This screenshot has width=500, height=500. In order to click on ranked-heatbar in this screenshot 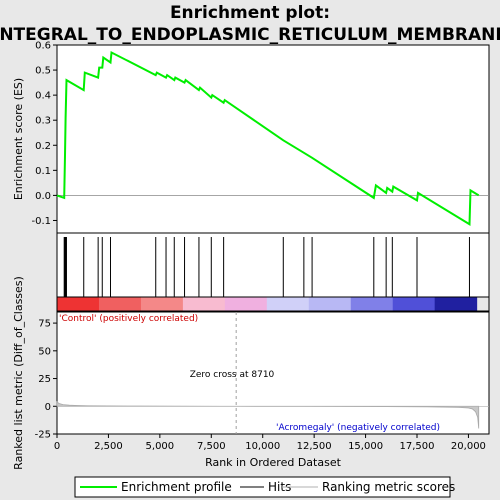, I will do `click(273, 304)`.